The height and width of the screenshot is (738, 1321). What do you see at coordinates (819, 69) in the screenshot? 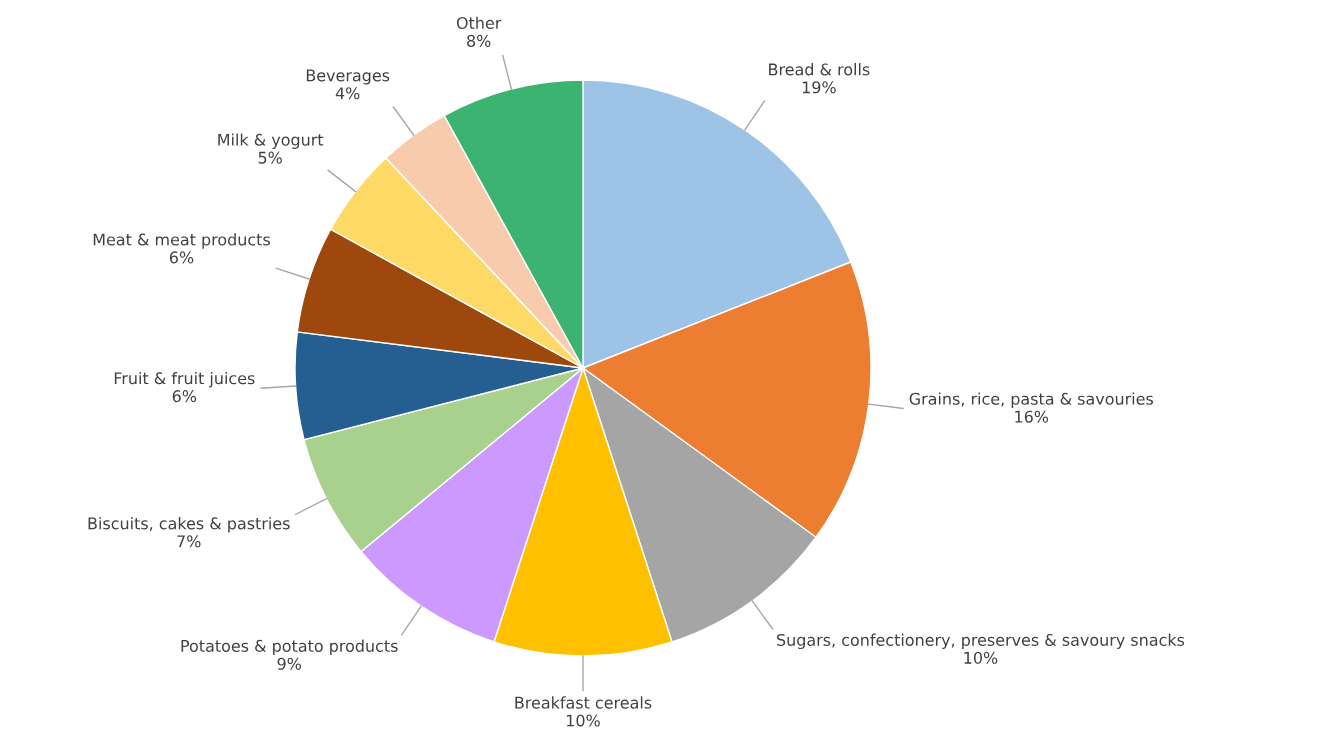
I see `slice-label: Bread & rolls` at bounding box center [819, 69].